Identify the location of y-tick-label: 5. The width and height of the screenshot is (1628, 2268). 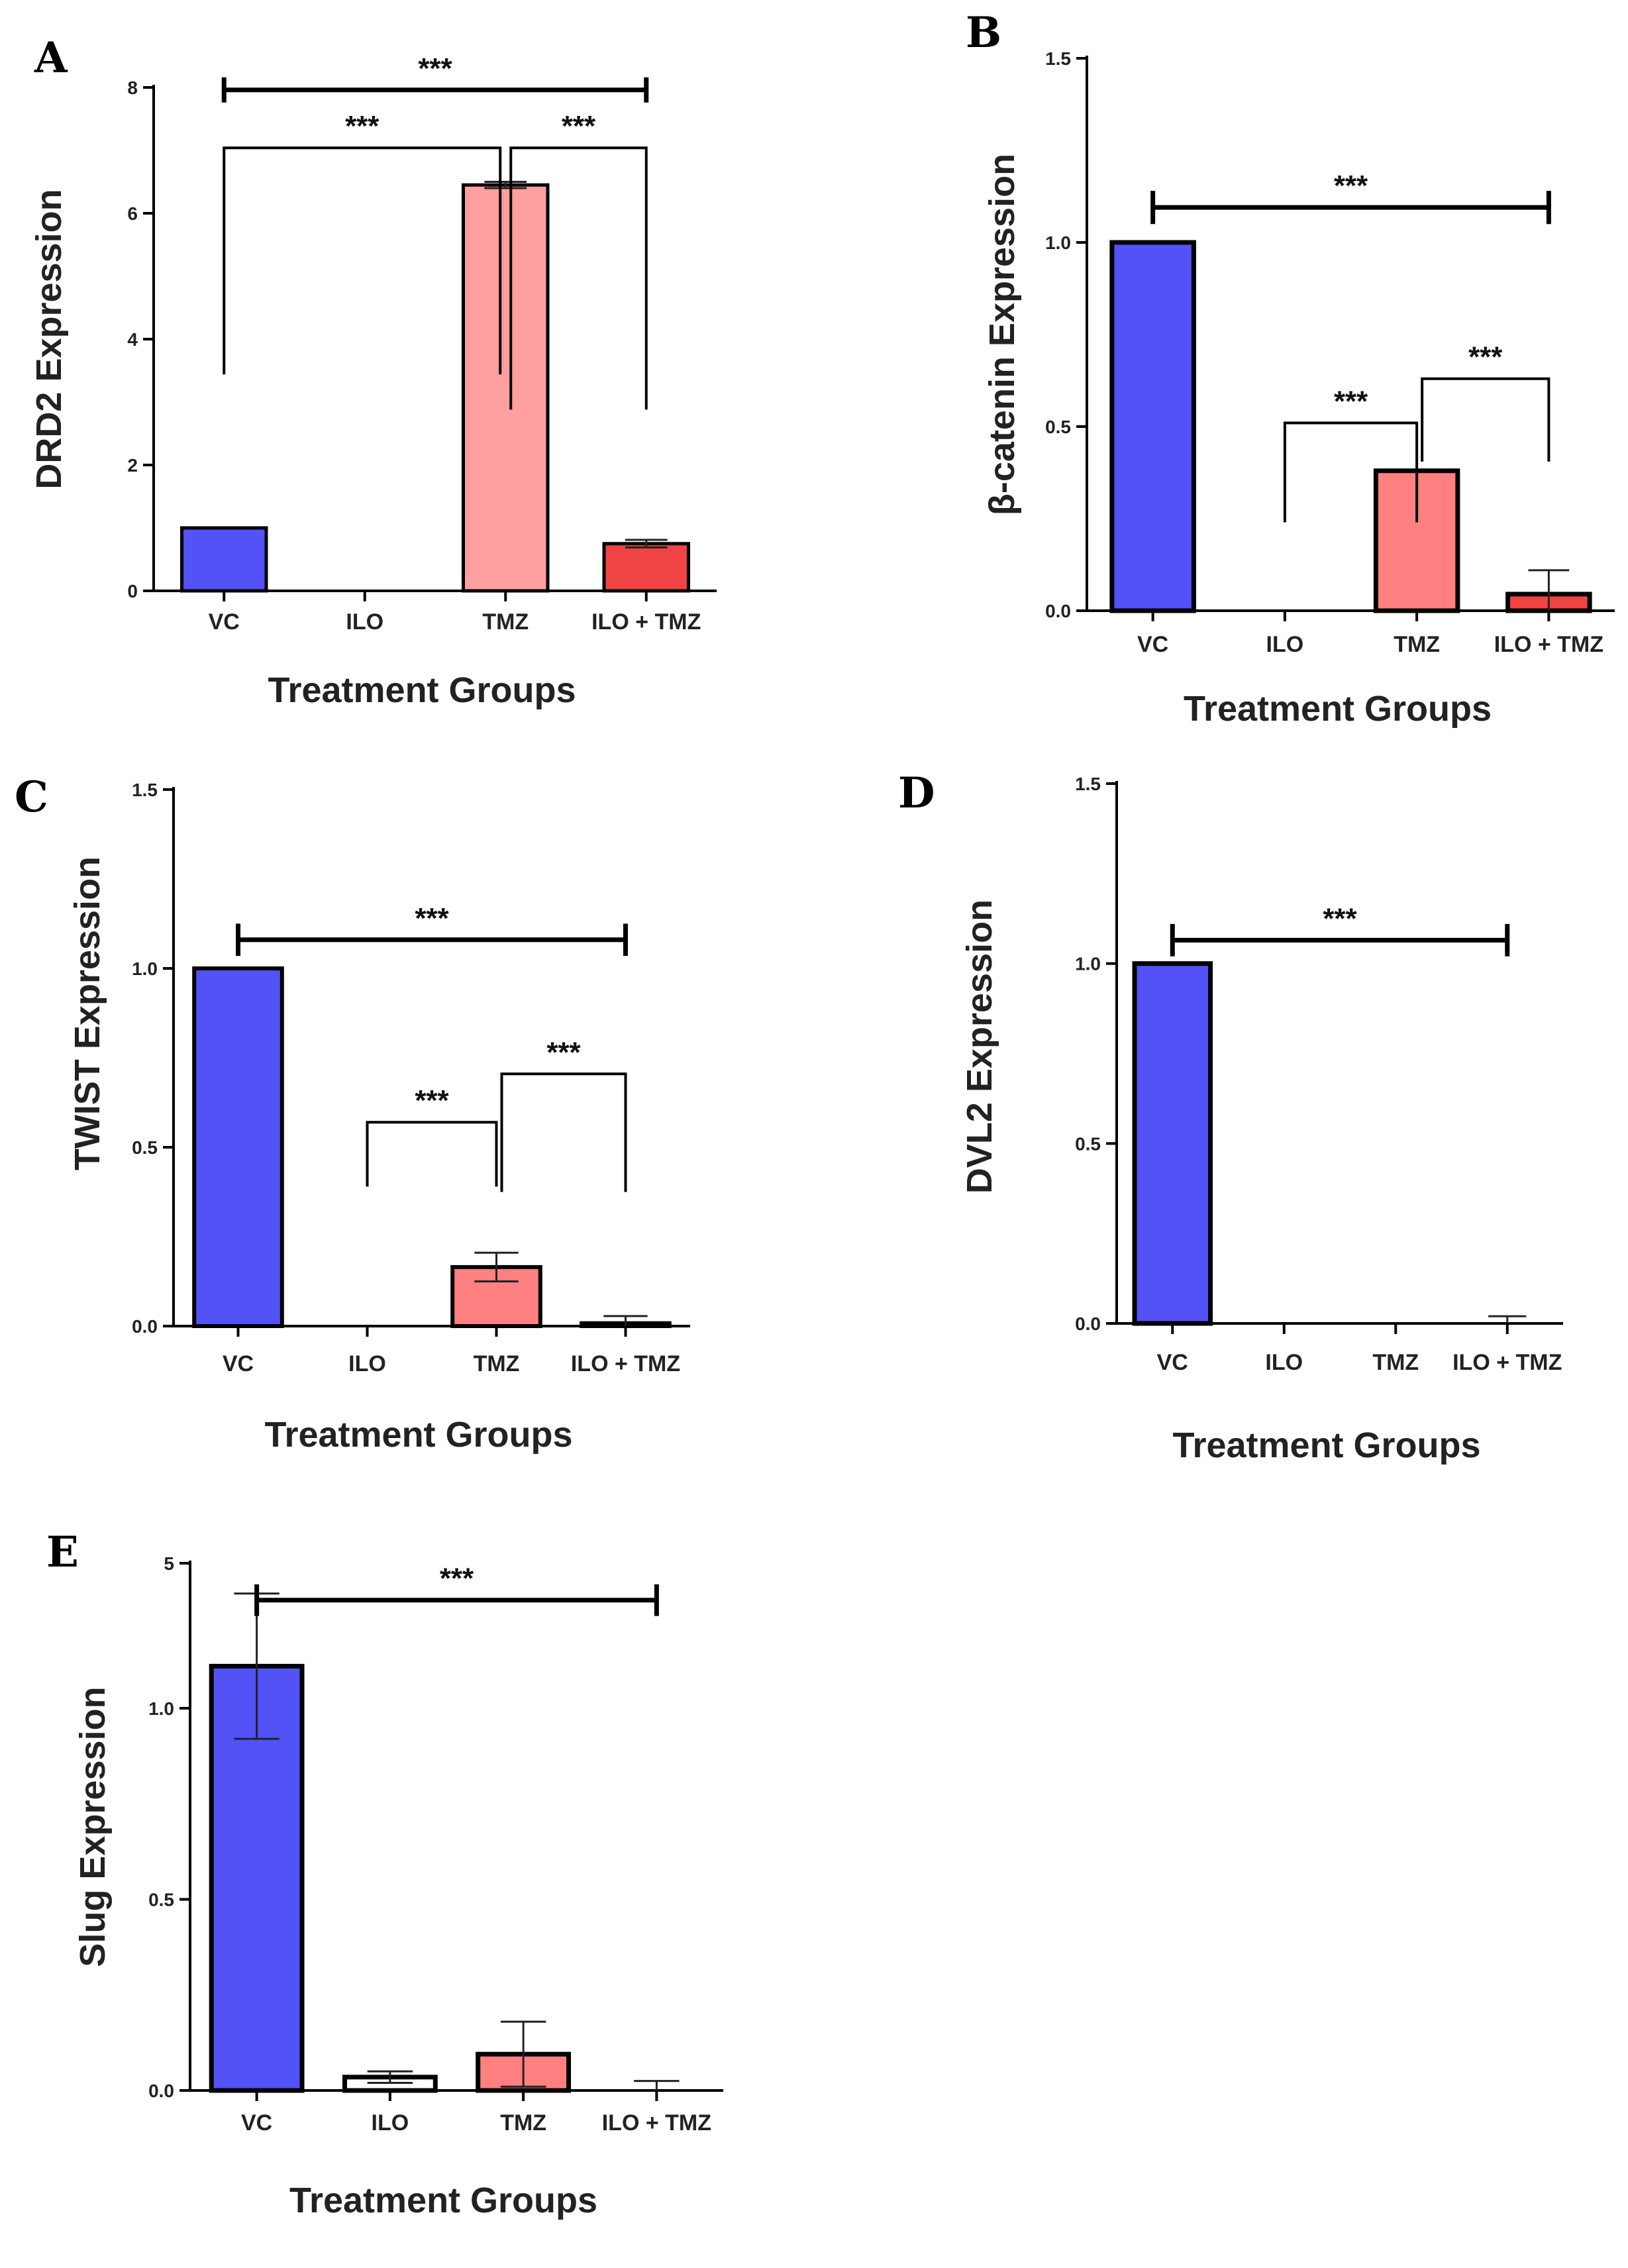
(169, 1563).